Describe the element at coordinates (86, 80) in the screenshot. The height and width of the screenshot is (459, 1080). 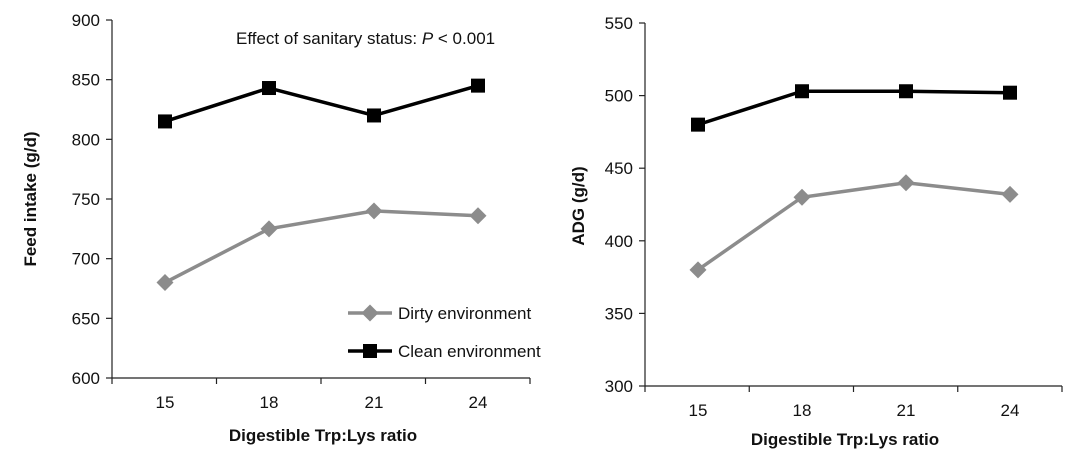
I see `left-y-tick-label: 850` at that location.